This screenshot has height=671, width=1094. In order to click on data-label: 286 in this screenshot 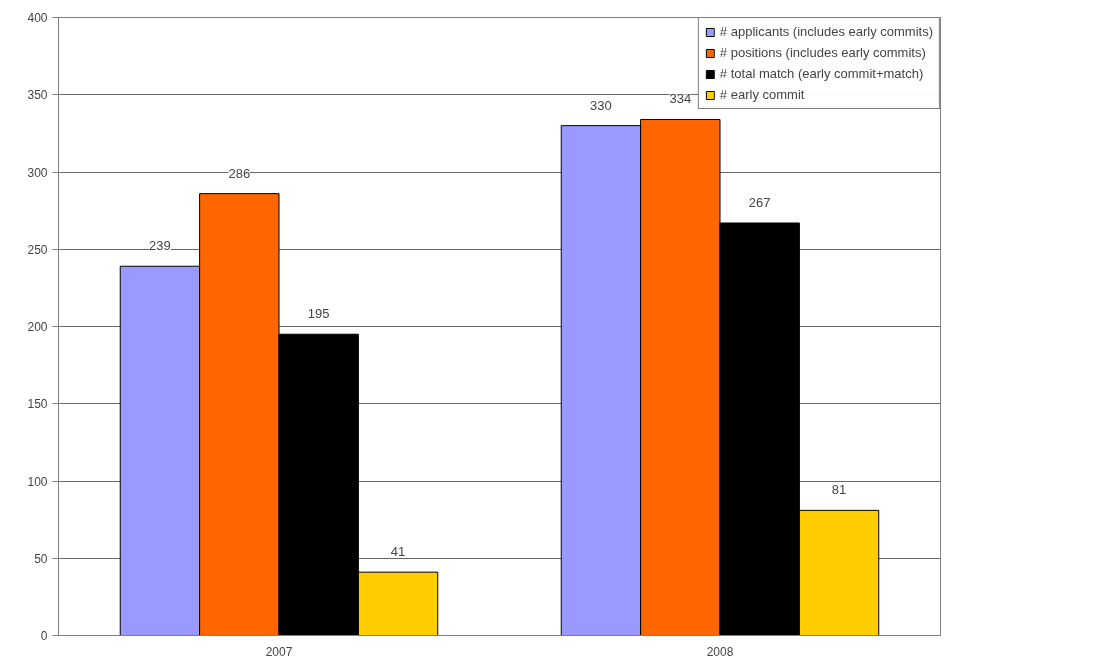, I will do `click(239, 173)`.